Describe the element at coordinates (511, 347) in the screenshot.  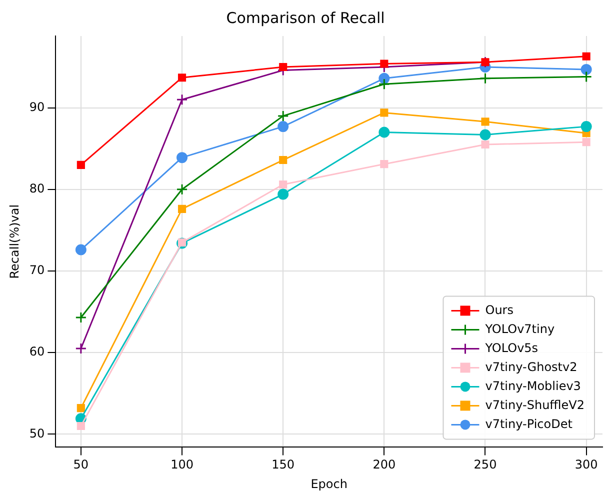
I see `legend-label: YOLOv5s` at that location.